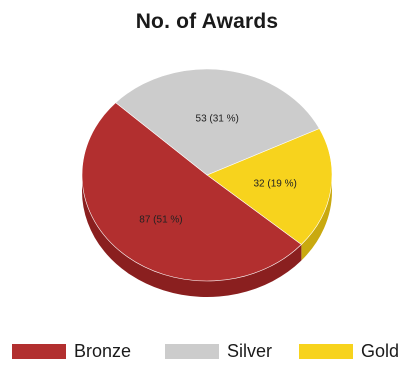 Image resolution: width=414 pixels, height=367 pixels. Describe the element at coordinates (326, 351) in the screenshot. I see `legend-swatch-gold` at that location.